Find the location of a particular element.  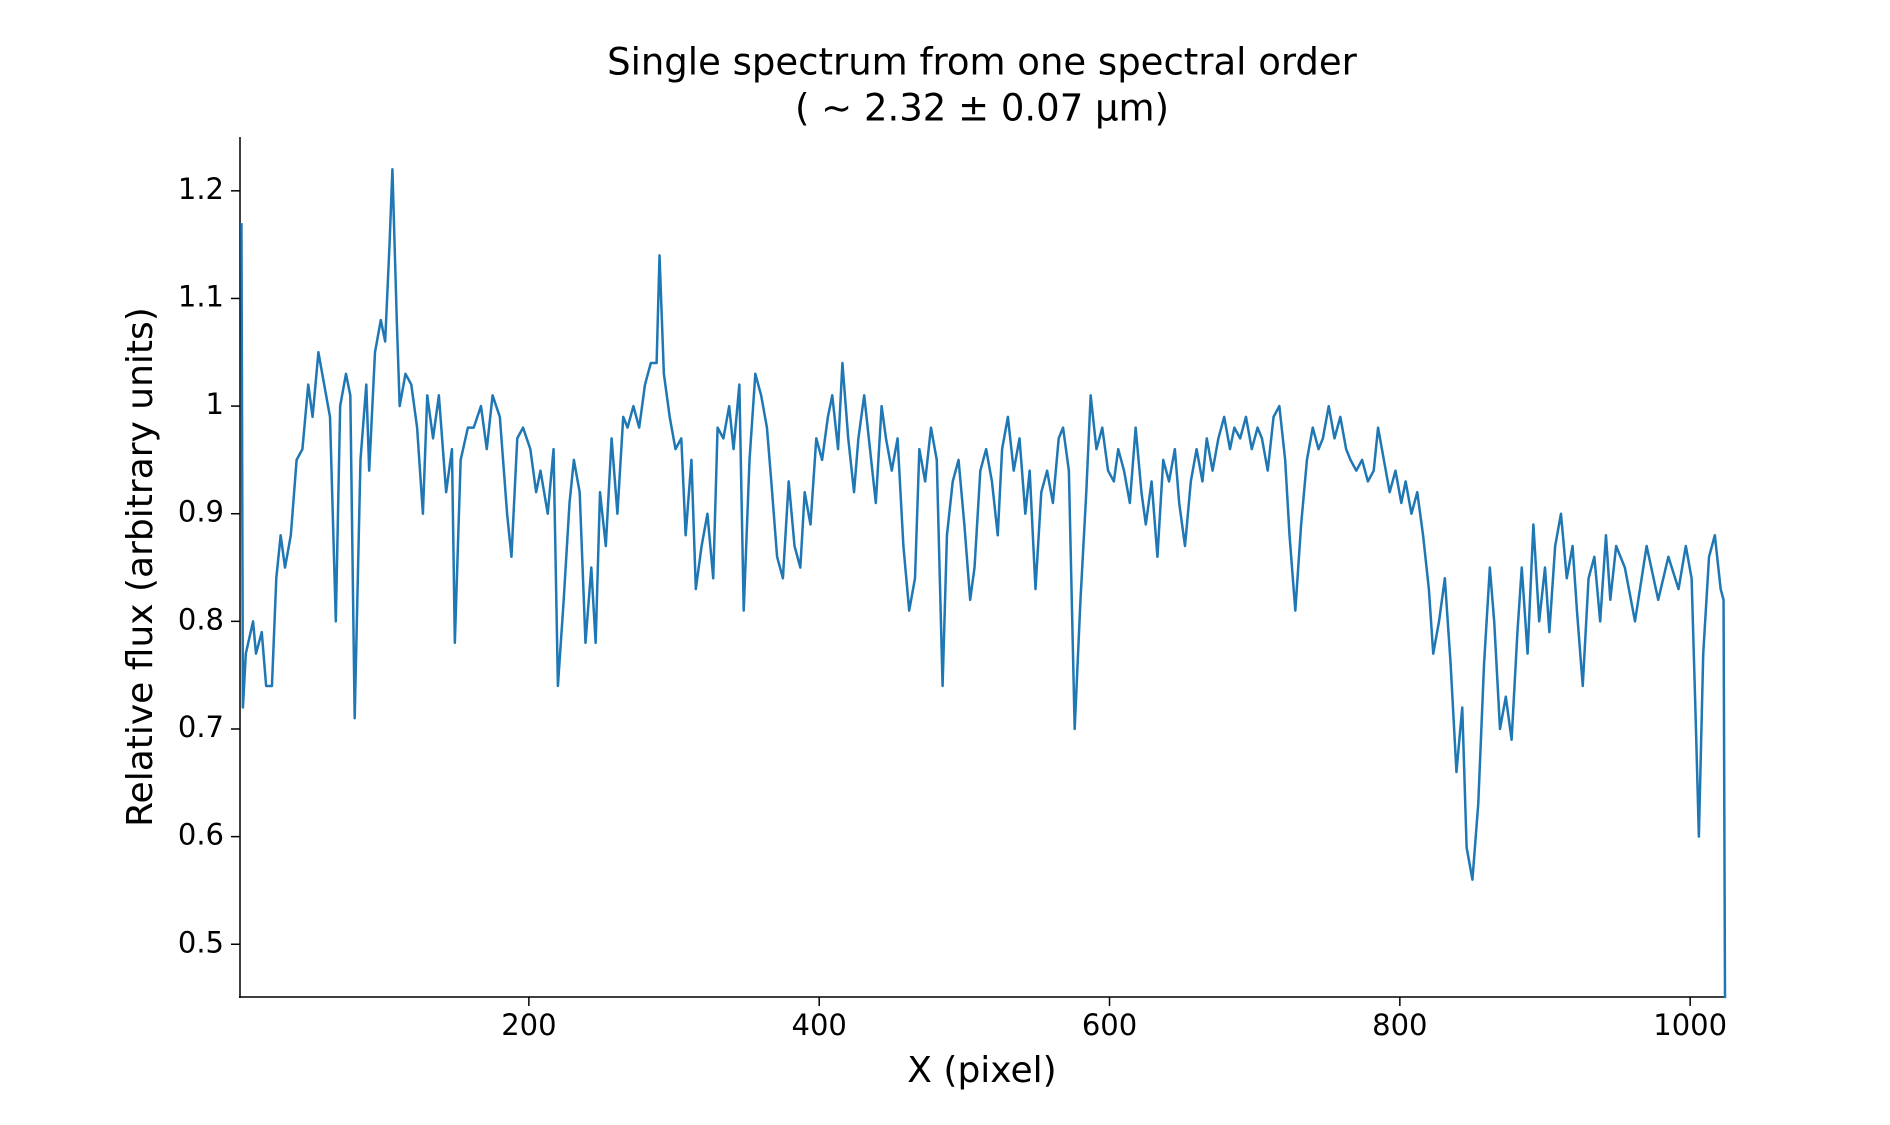

y-tick-label: 1 is located at coordinates (215, 404).